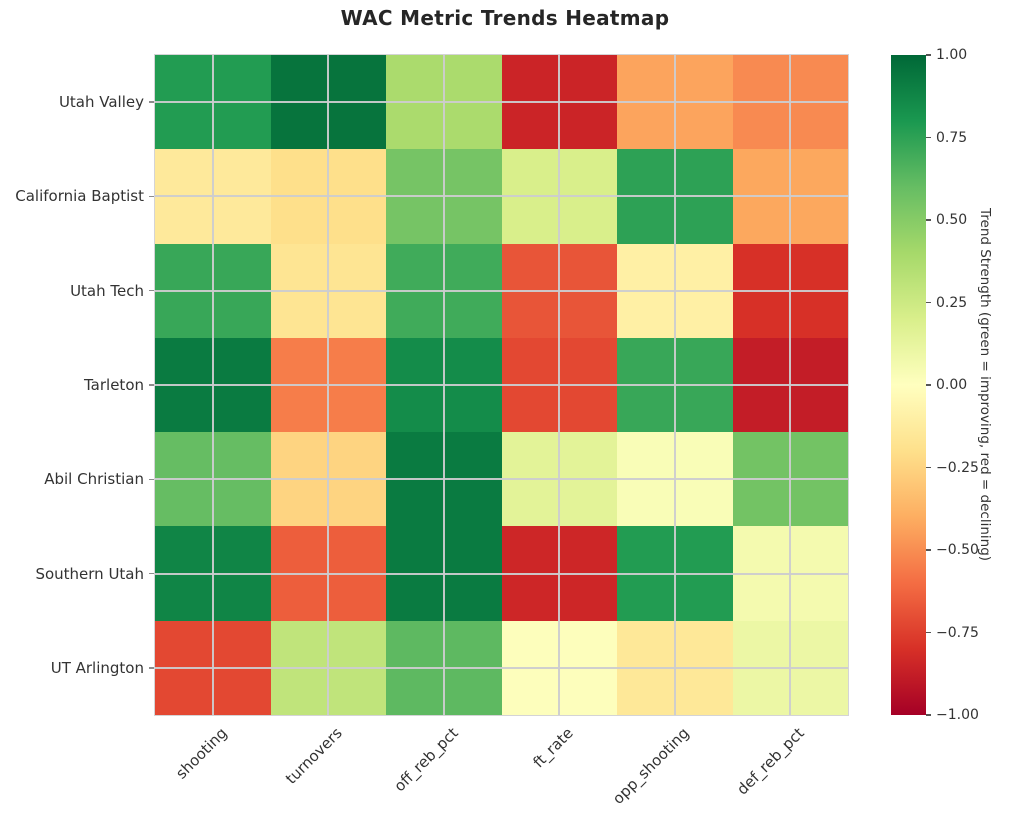  What do you see at coordinates (952, 137) in the screenshot?
I see `colorbar-tick-label: 0.75` at bounding box center [952, 137].